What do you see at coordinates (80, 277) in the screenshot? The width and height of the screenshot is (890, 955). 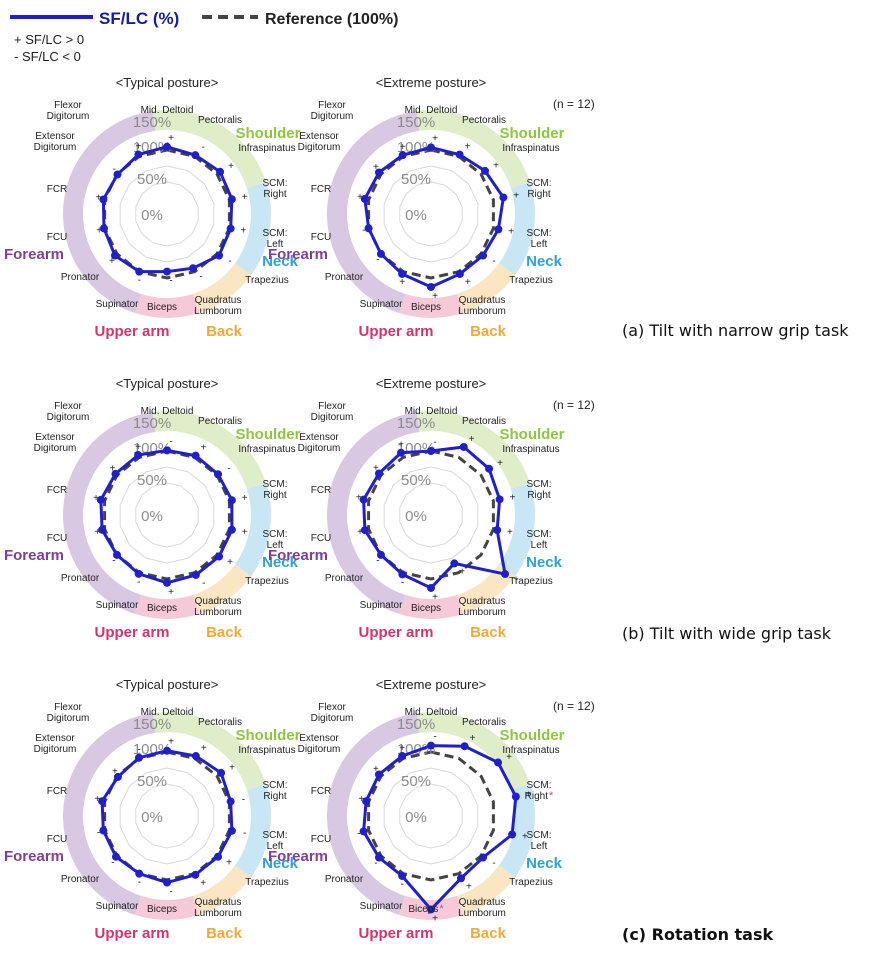 I see `axis-label-pronator: Pronator` at bounding box center [80, 277].